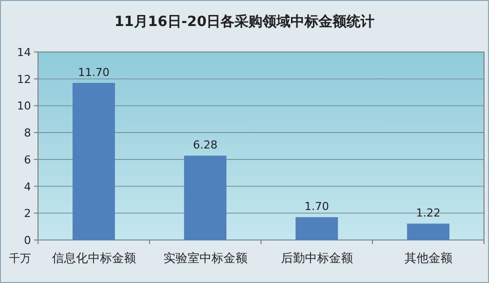 The height and width of the screenshot is (283, 489). What do you see at coordinates (428, 213) in the screenshot?
I see `data-label: 1.22` at bounding box center [428, 213].